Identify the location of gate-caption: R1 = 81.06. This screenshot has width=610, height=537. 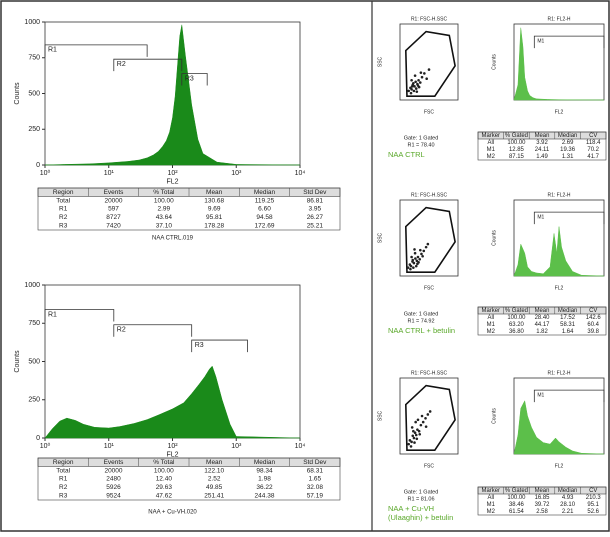
(420, 499).